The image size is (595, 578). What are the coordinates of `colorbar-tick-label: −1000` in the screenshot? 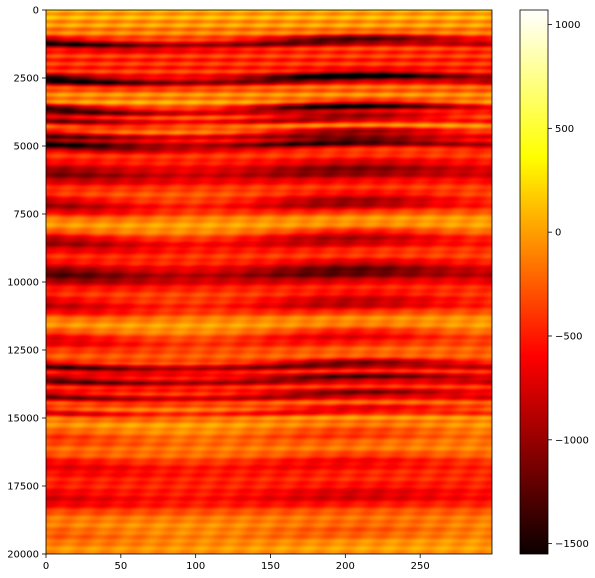 It's located at (572, 440).